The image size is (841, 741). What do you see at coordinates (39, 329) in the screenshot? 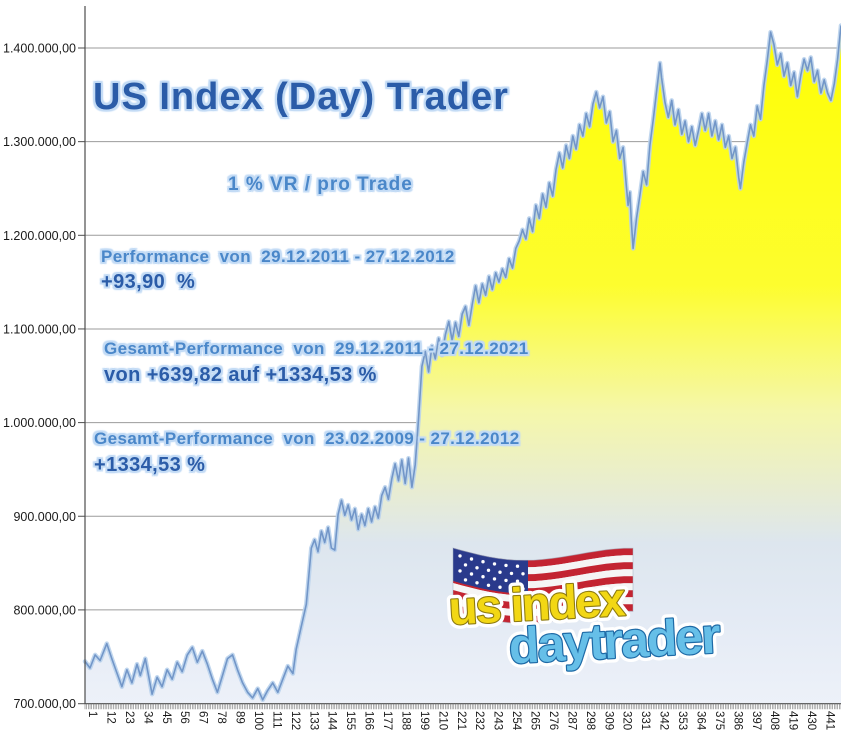
I see `y-tick-label: 1.100.000,00` at bounding box center [39, 329].